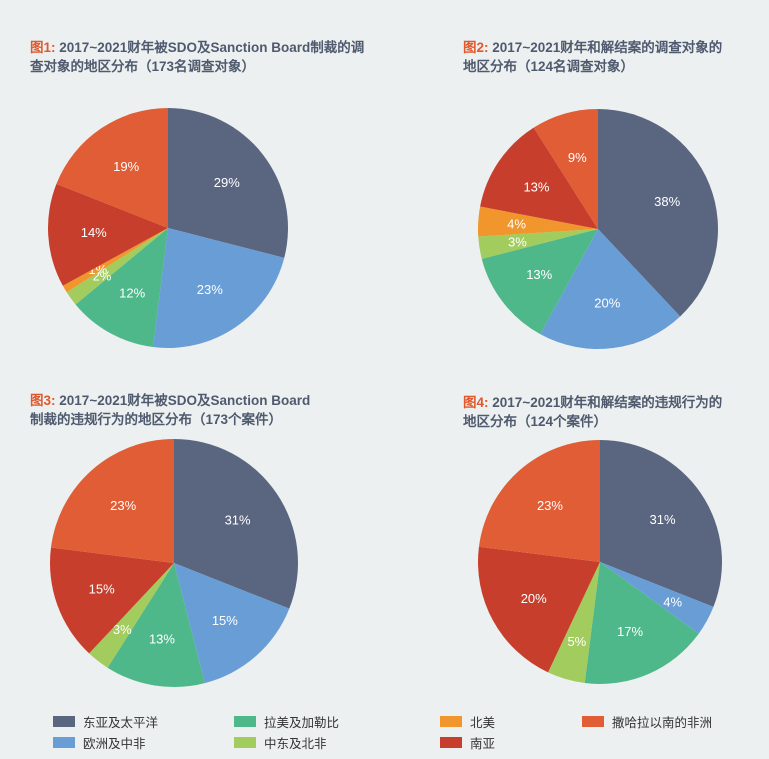 This screenshot has width=769, height=759. What do you see at coordinates (630, 631) in the screenshot?
I see `pie-slice-label: 17%` at bounding box center [630, 631].